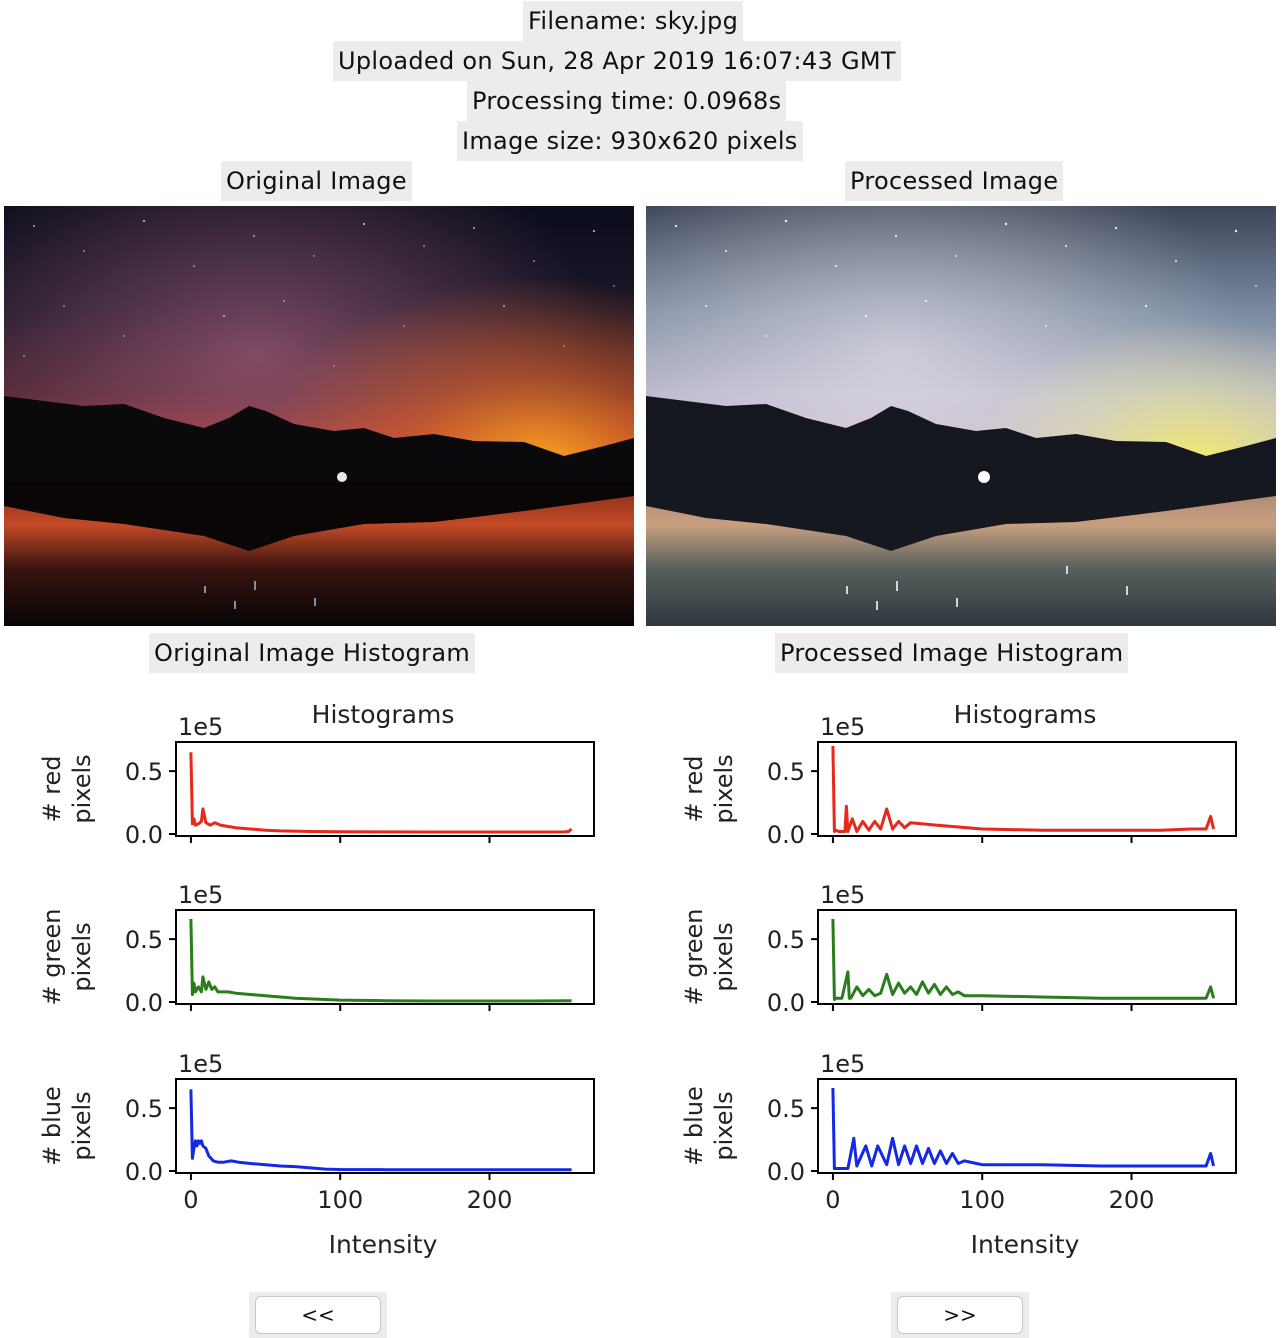 This screenshot has height=1338, width=1282. I want to click on original-image-title: Original Image, so click(316, 181).